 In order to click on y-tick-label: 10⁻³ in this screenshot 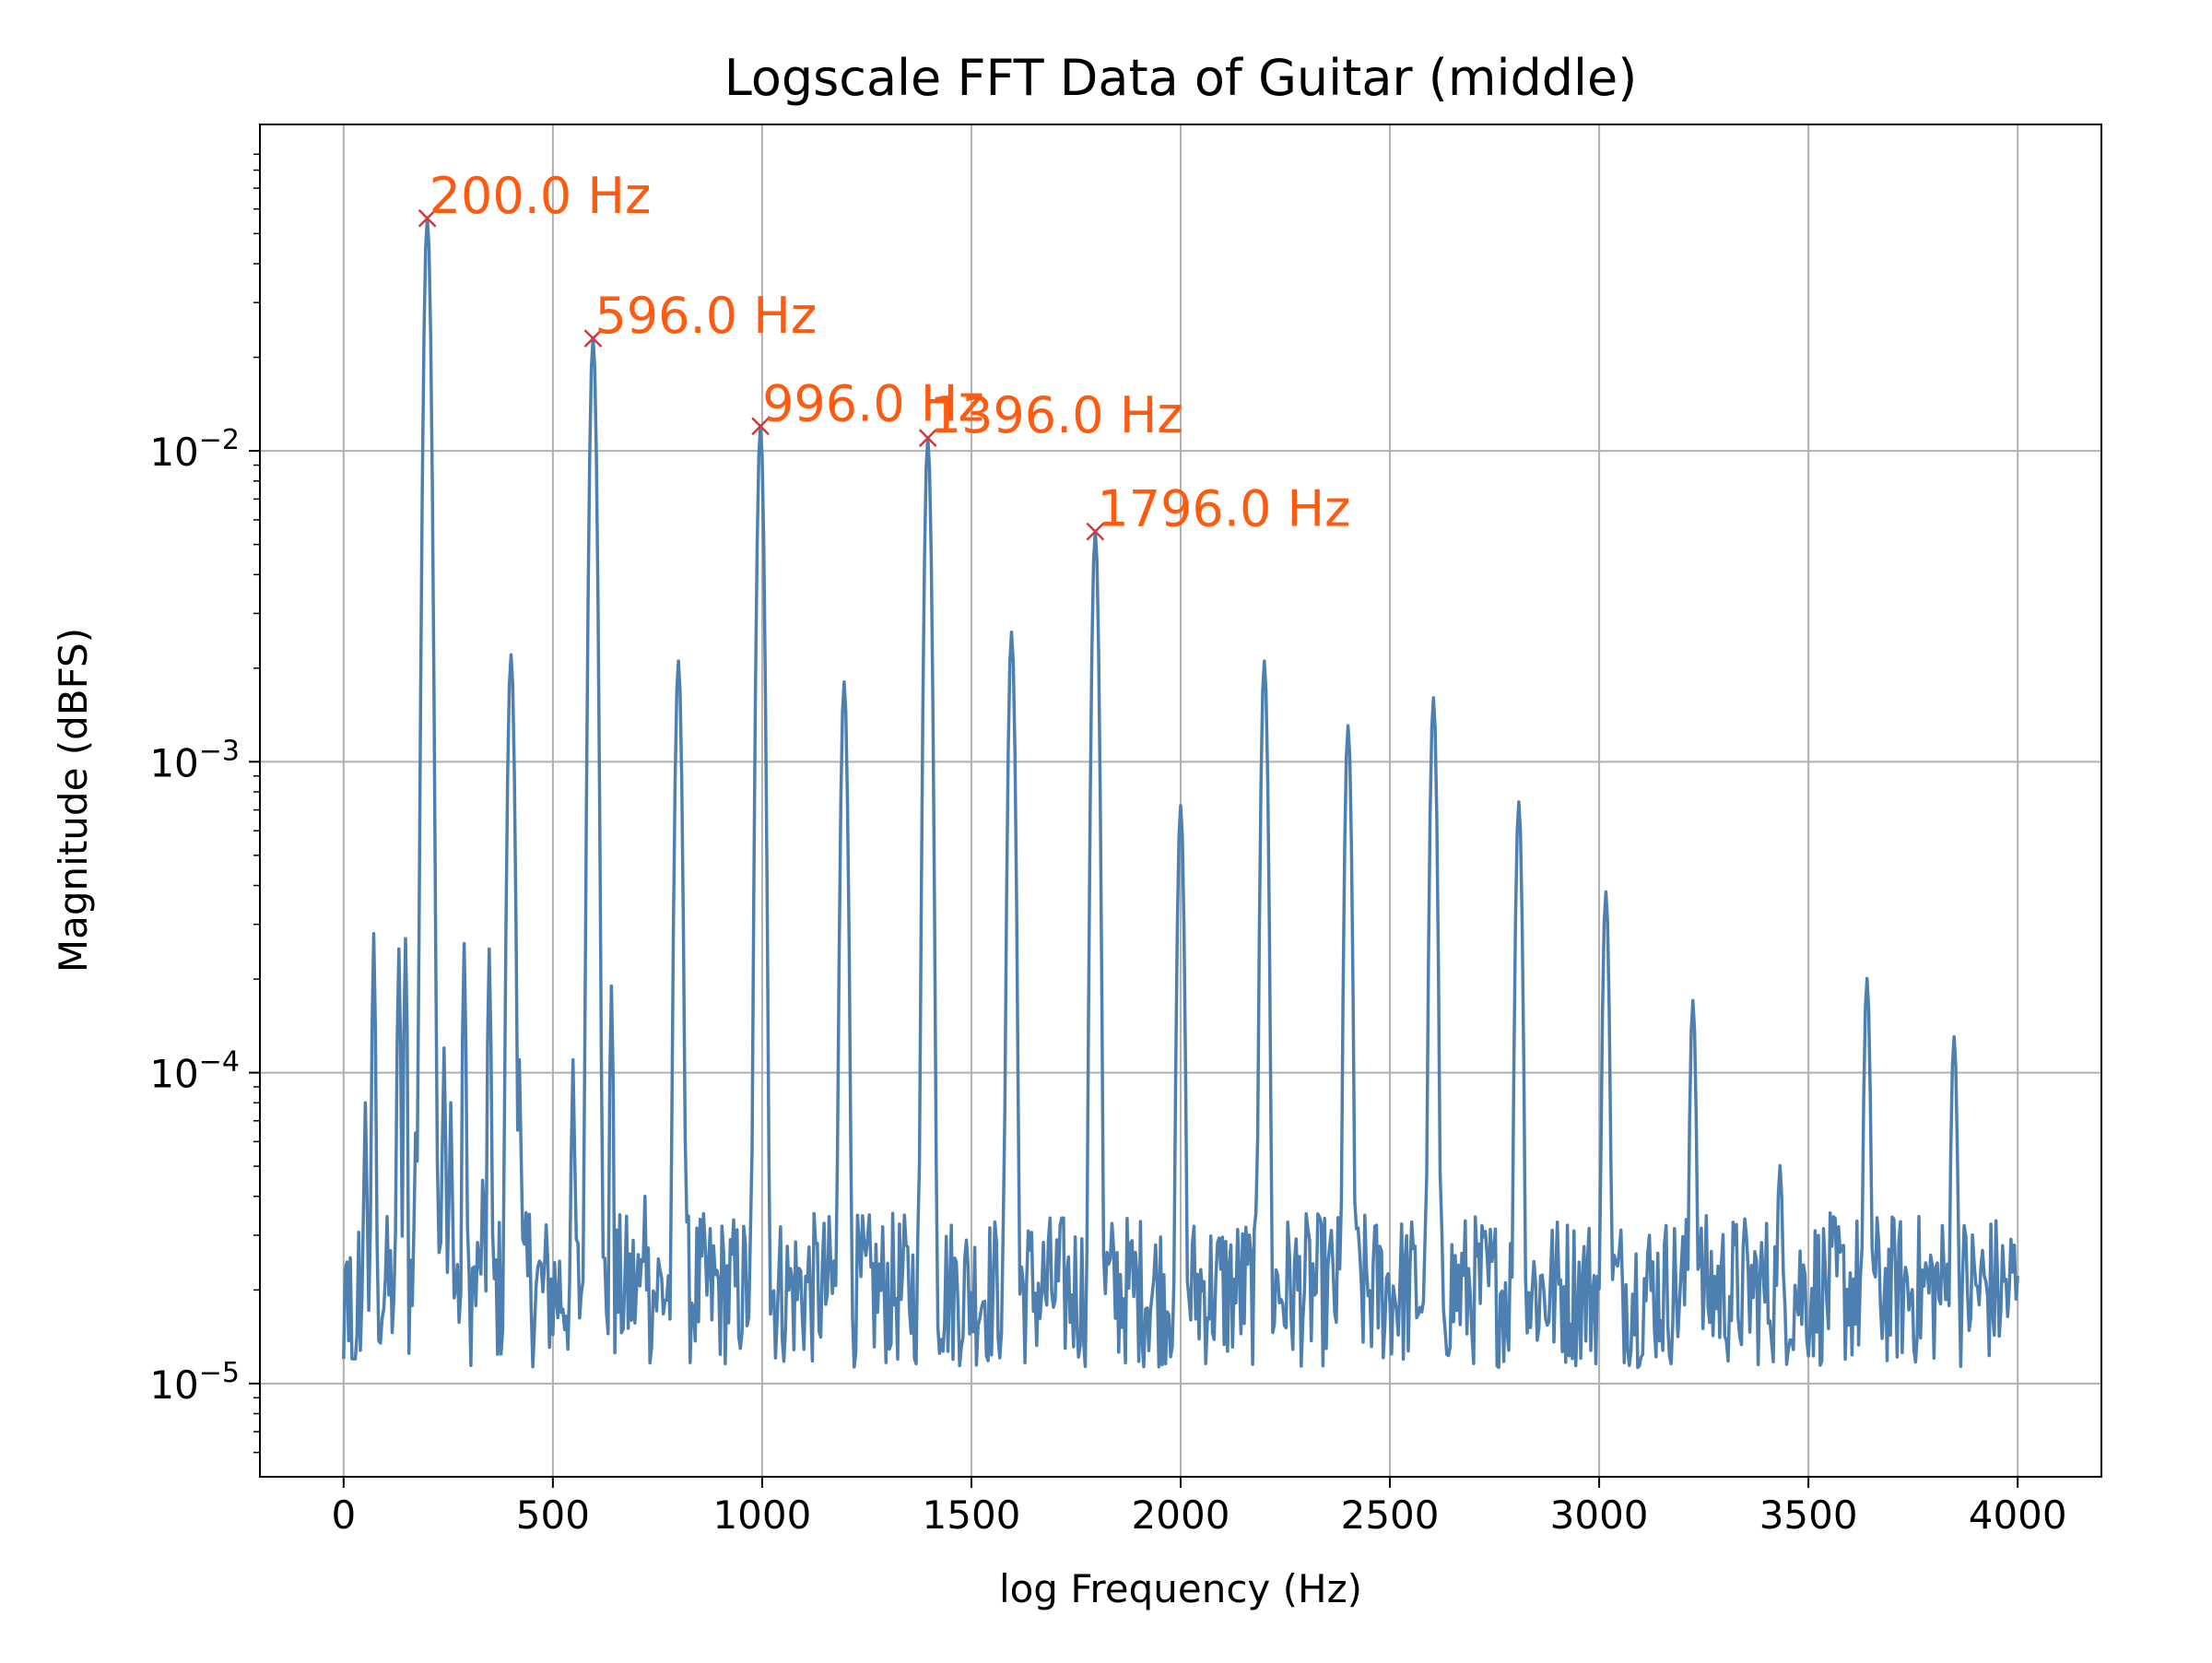, I will do `click(194, 760)`.